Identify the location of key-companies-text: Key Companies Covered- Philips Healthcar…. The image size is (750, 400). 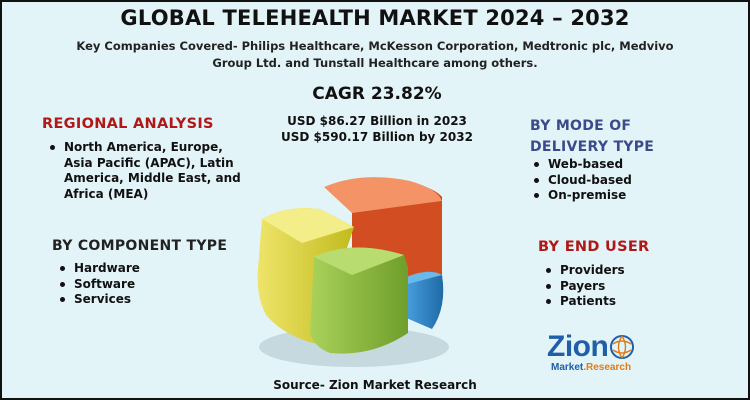
(375, 54).